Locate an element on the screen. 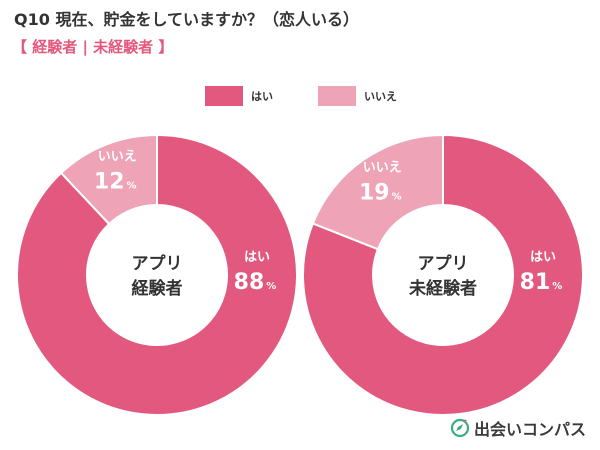 Image resolution: width=600 pixels, height=450 pixels. legend-label-no: いいえ is located at coordinates (380, 96).